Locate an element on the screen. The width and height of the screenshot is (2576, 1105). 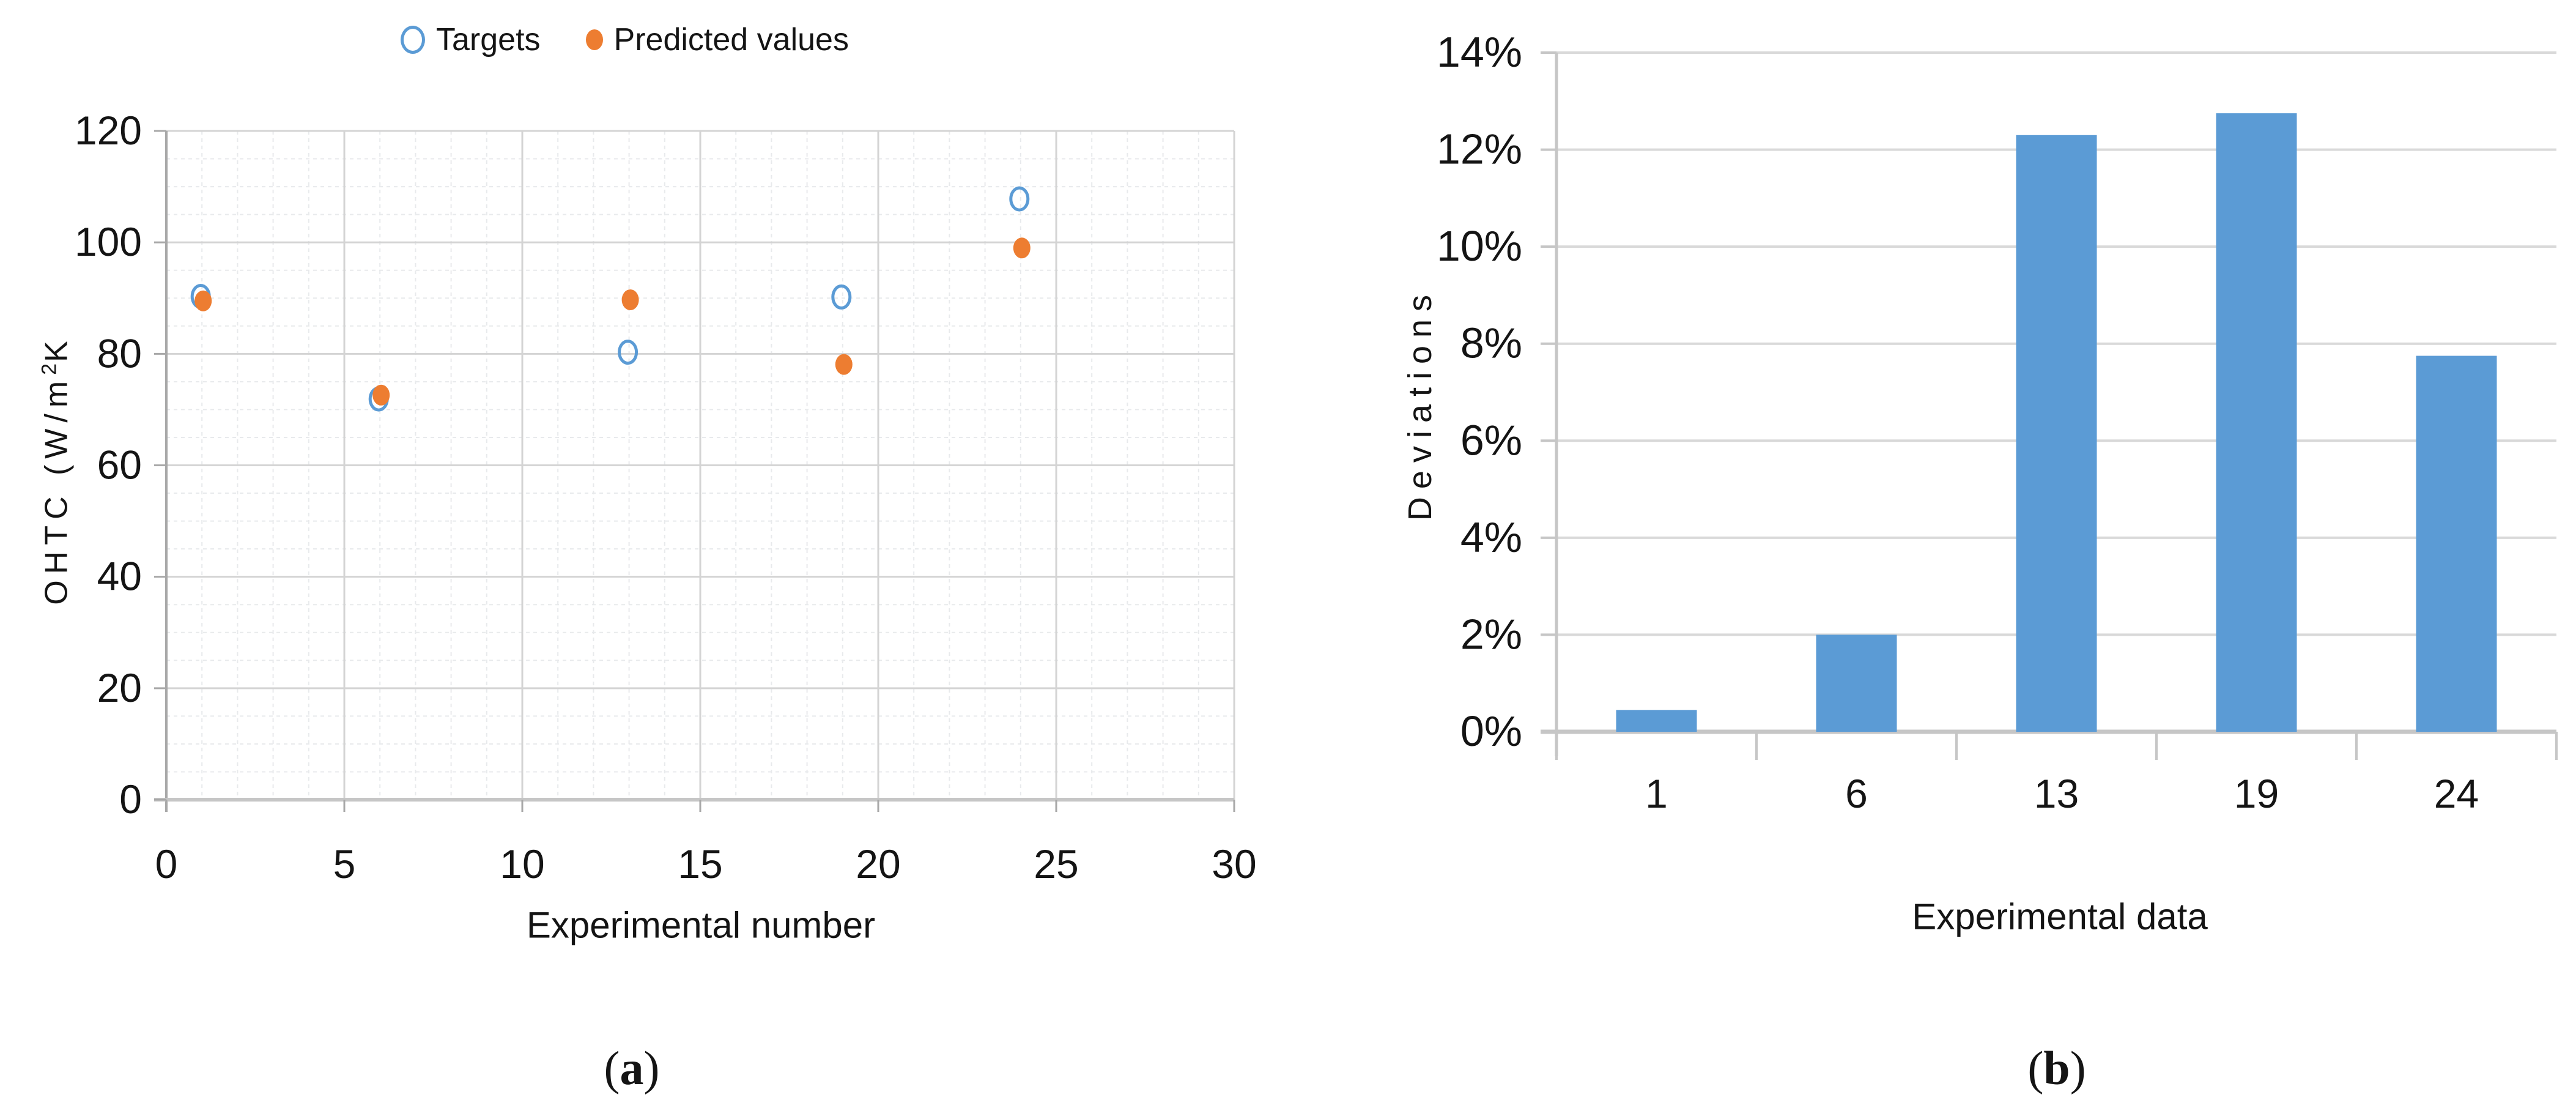
legend-item-predicted-values: Predicted values is located at coordinates (717, 40).